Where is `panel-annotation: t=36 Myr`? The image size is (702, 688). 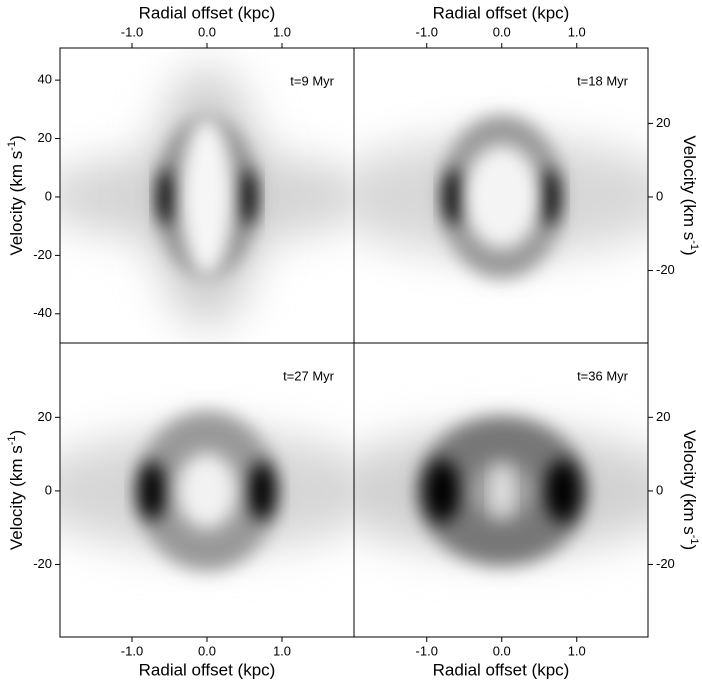
panel-annotation: t=36 Myr is located at coordinates (603, 375).